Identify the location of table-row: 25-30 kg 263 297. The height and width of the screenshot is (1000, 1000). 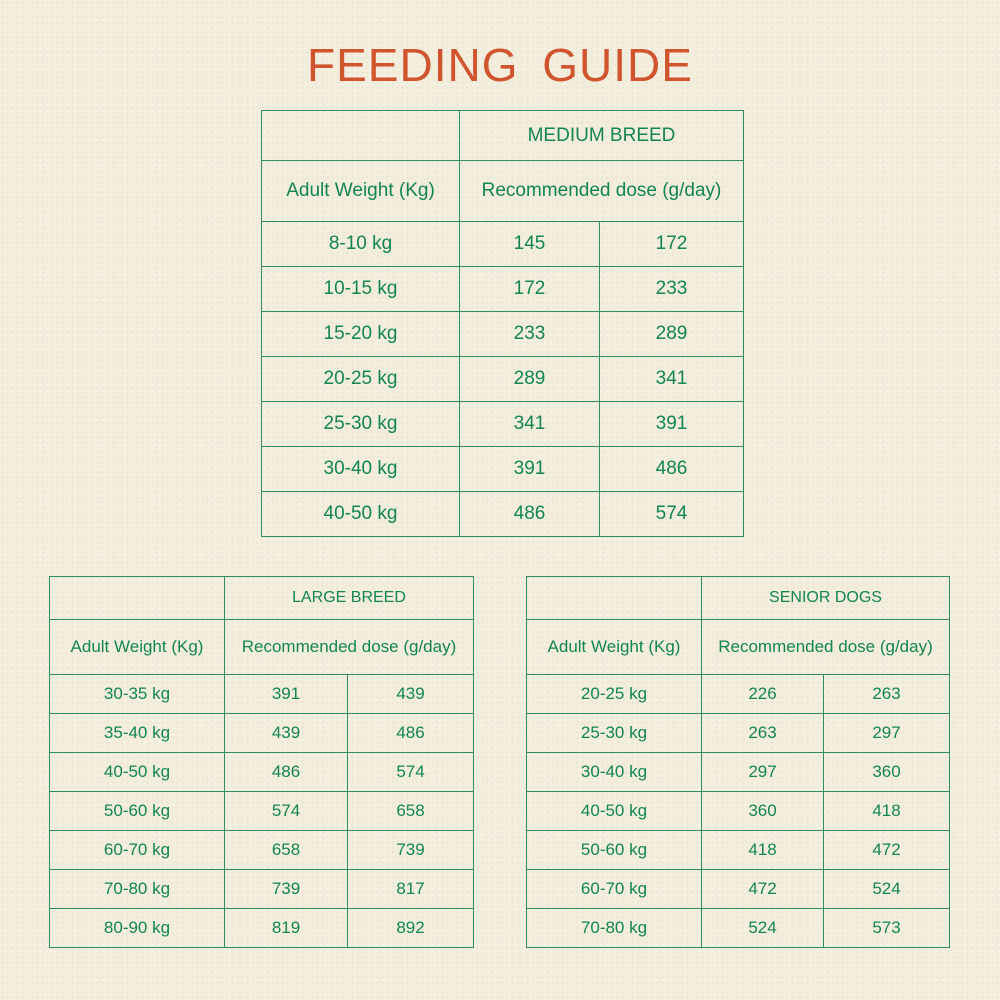
(738, 733).